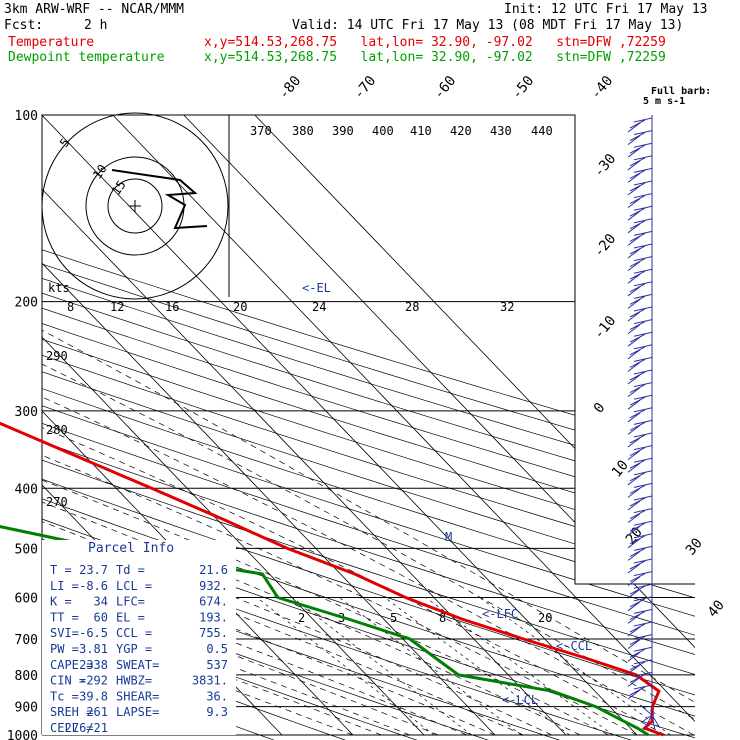 The width and height of the screenshot is (740, 740). I want to click on theta-label: 440, so click(542, 131).